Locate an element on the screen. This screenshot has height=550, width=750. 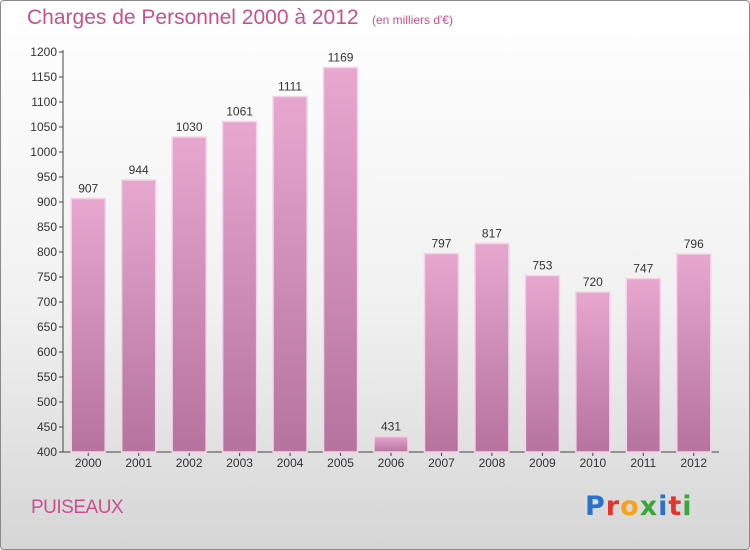
bar-2010 is located at coordinates (593, 372).